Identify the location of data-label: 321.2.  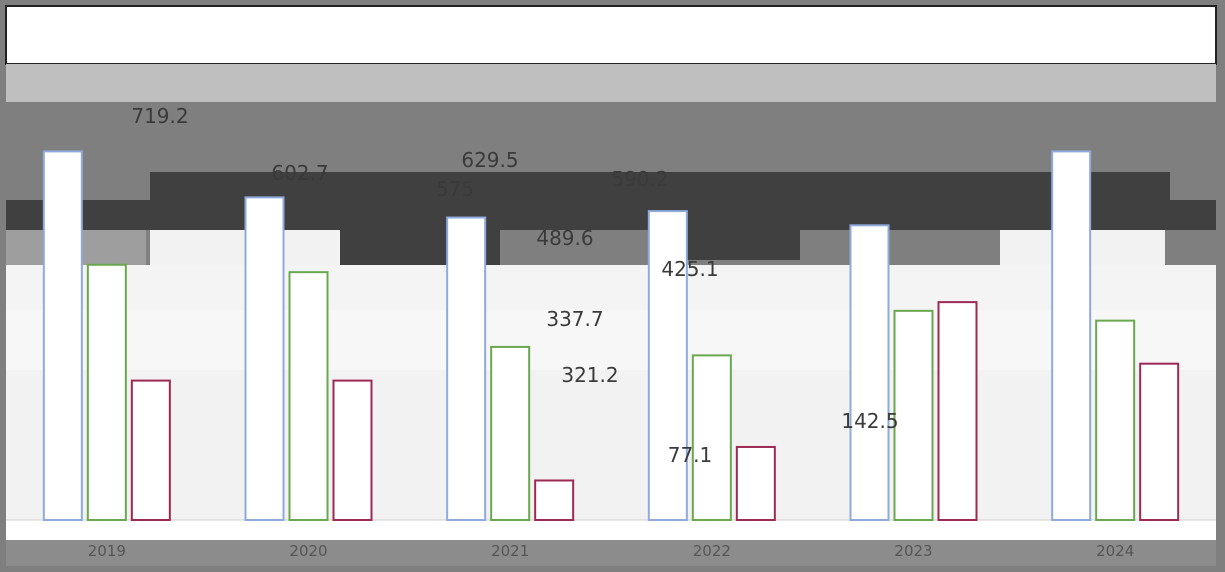
(589, 375).